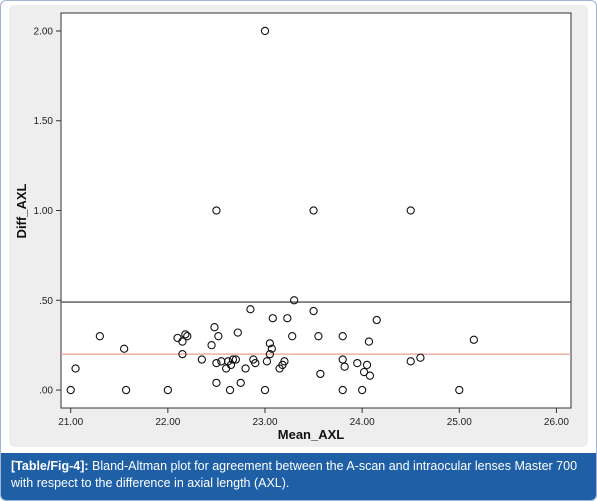 This screenshot has height=501, width=597. I want to click on x-axis-title: Mean_AXL, so click(311, 434).